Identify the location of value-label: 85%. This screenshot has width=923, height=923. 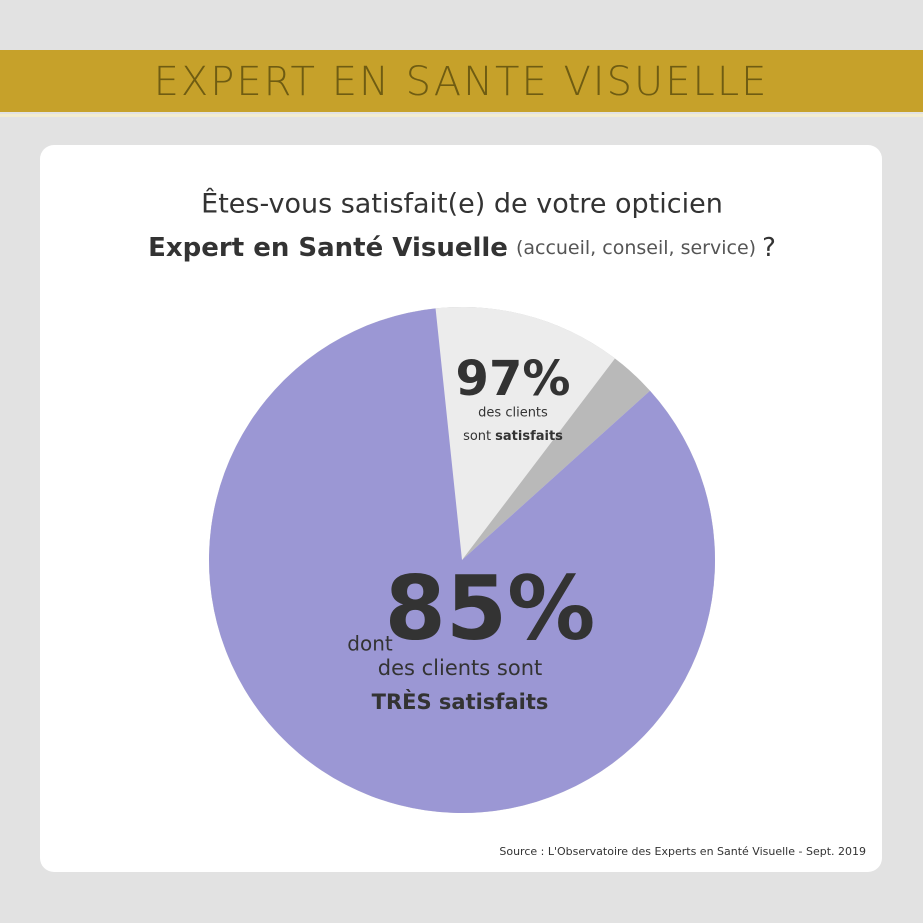
(490, 608).